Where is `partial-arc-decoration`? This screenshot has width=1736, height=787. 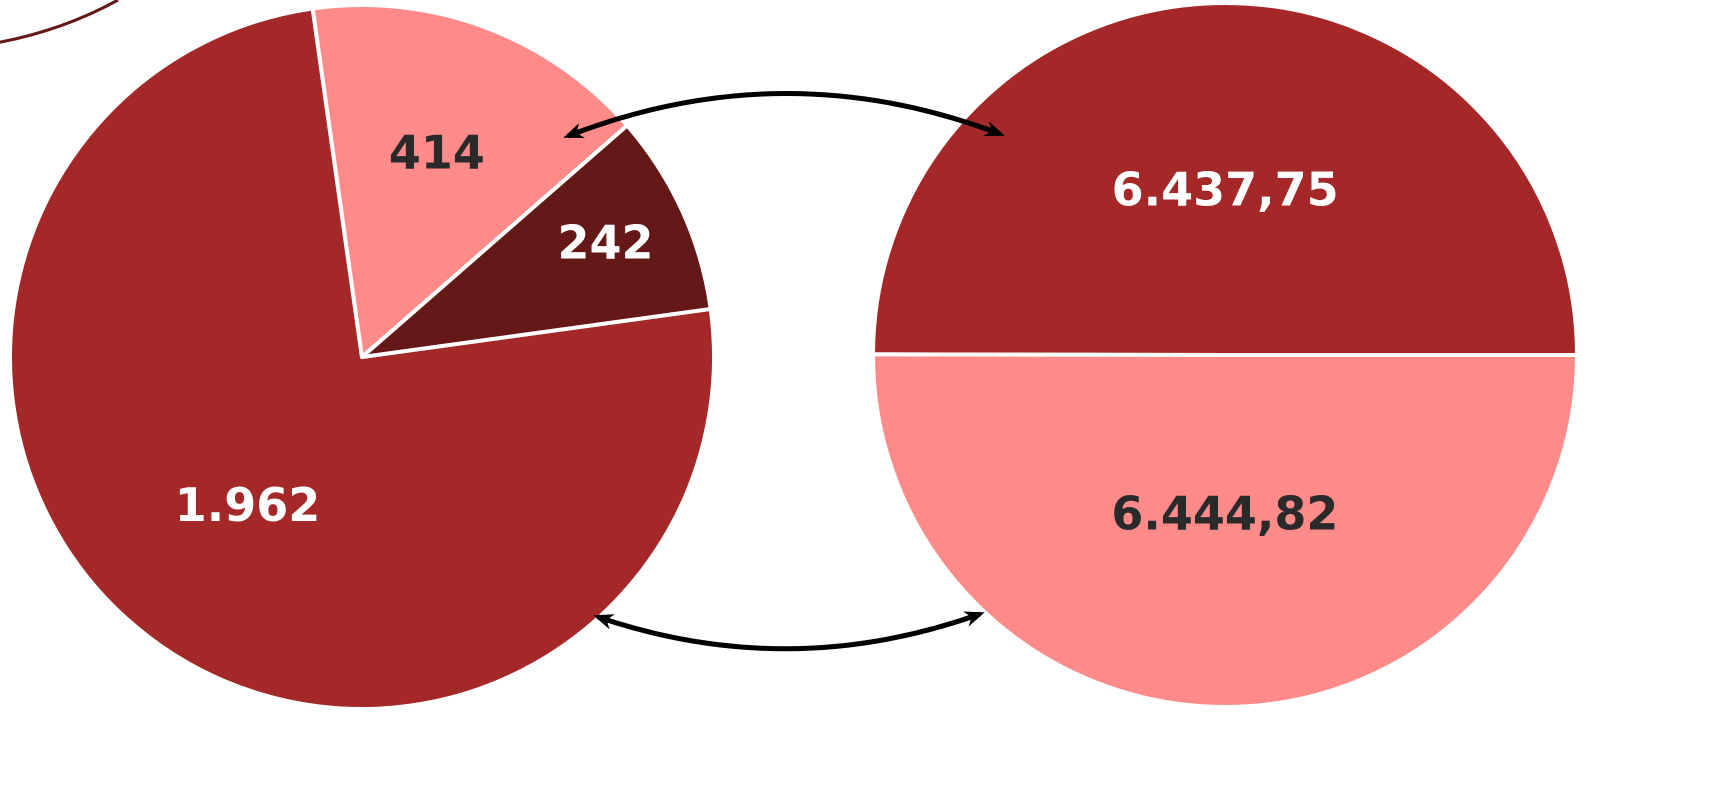 partial-arc-decoration is located at coordinates (59, 22).